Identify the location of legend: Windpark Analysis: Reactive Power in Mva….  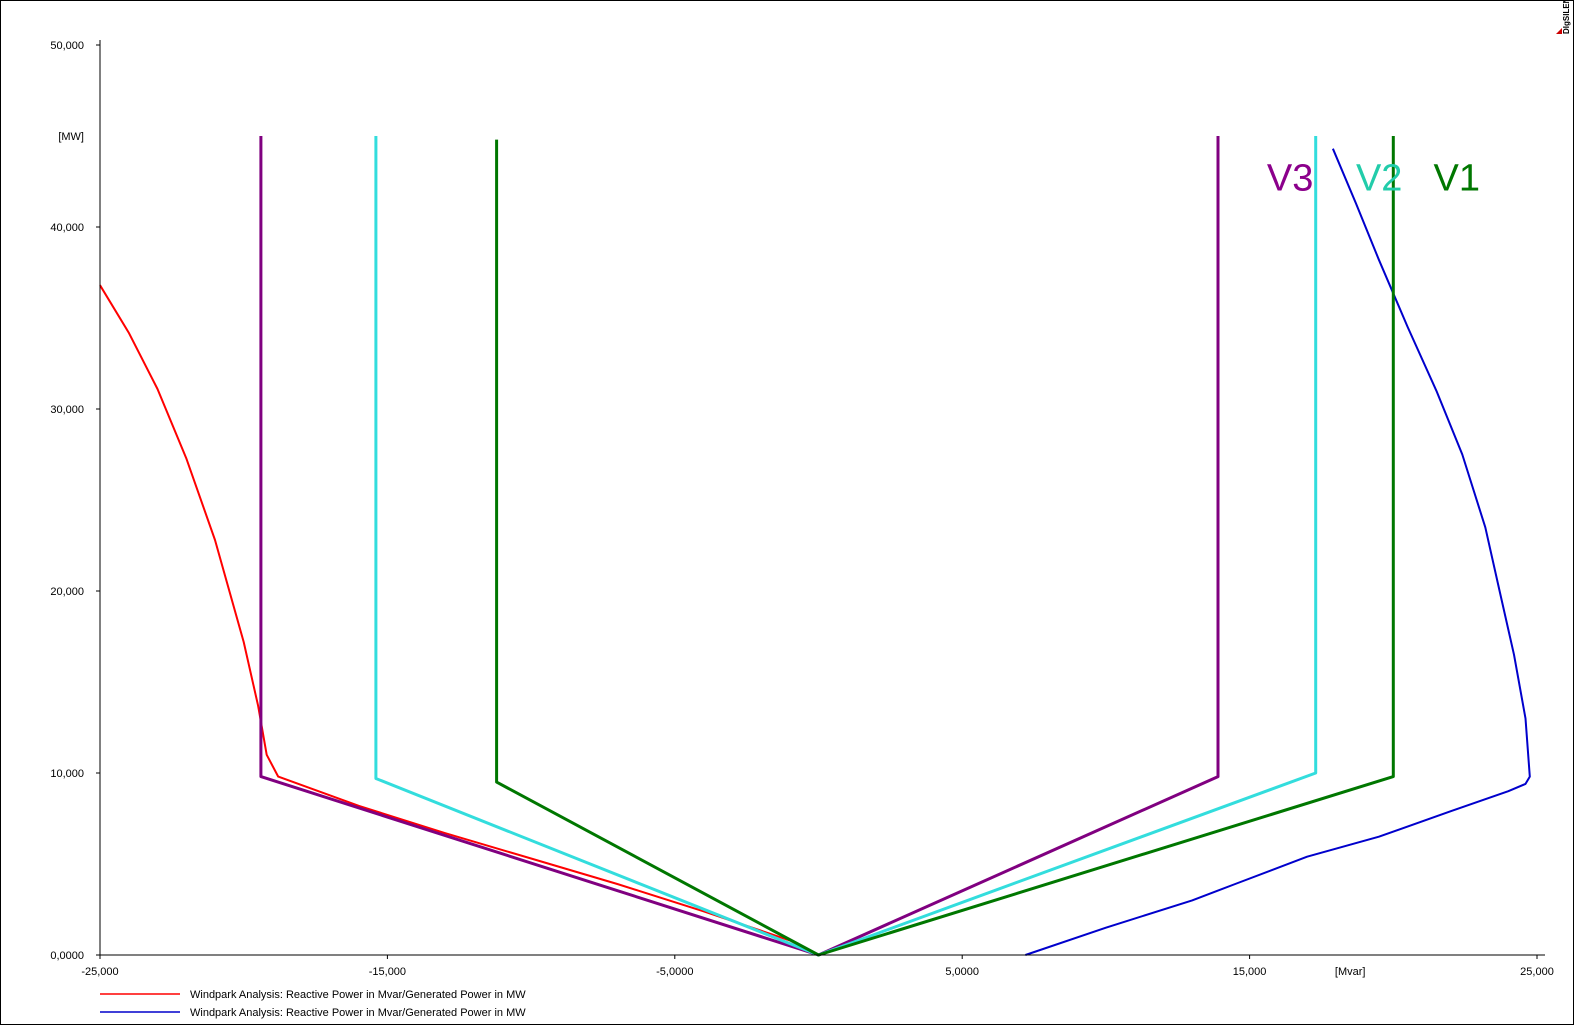
(313, 1004).